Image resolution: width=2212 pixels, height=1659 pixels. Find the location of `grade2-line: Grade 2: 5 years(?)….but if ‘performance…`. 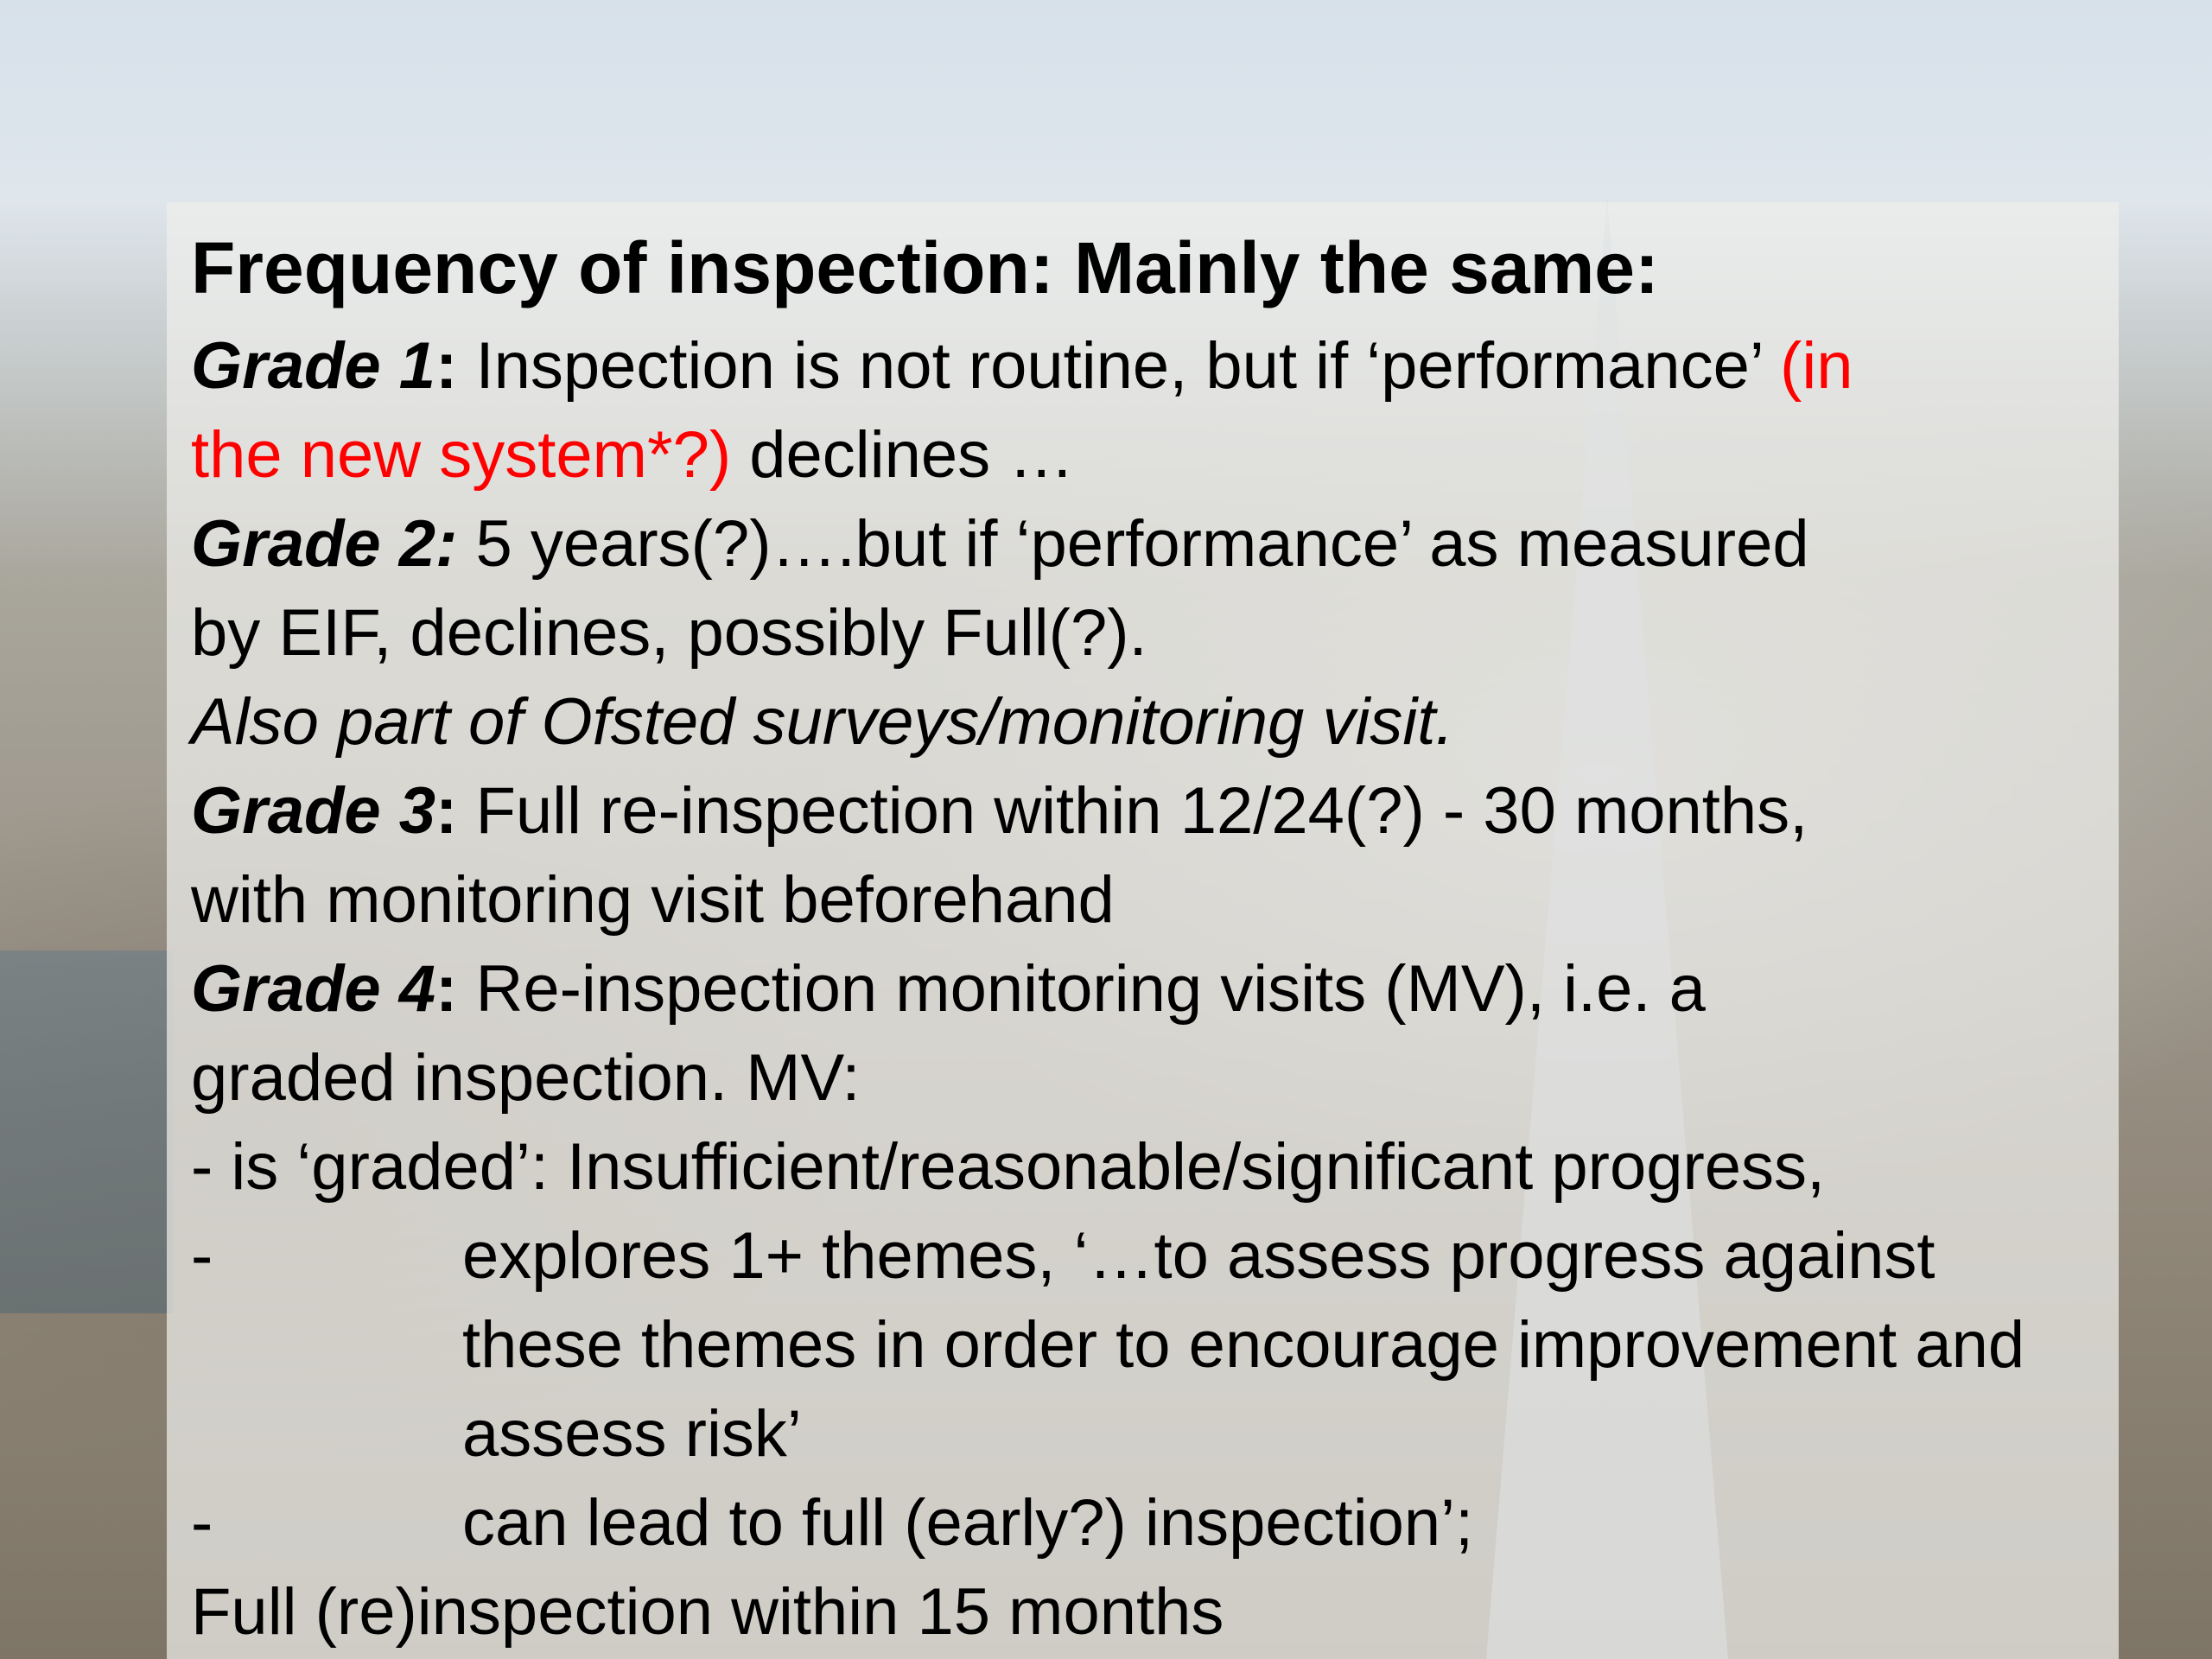

grade2-line: Grade 2: 5 years(?)….but if ‘performance… is located at coordinates (1000, 544).